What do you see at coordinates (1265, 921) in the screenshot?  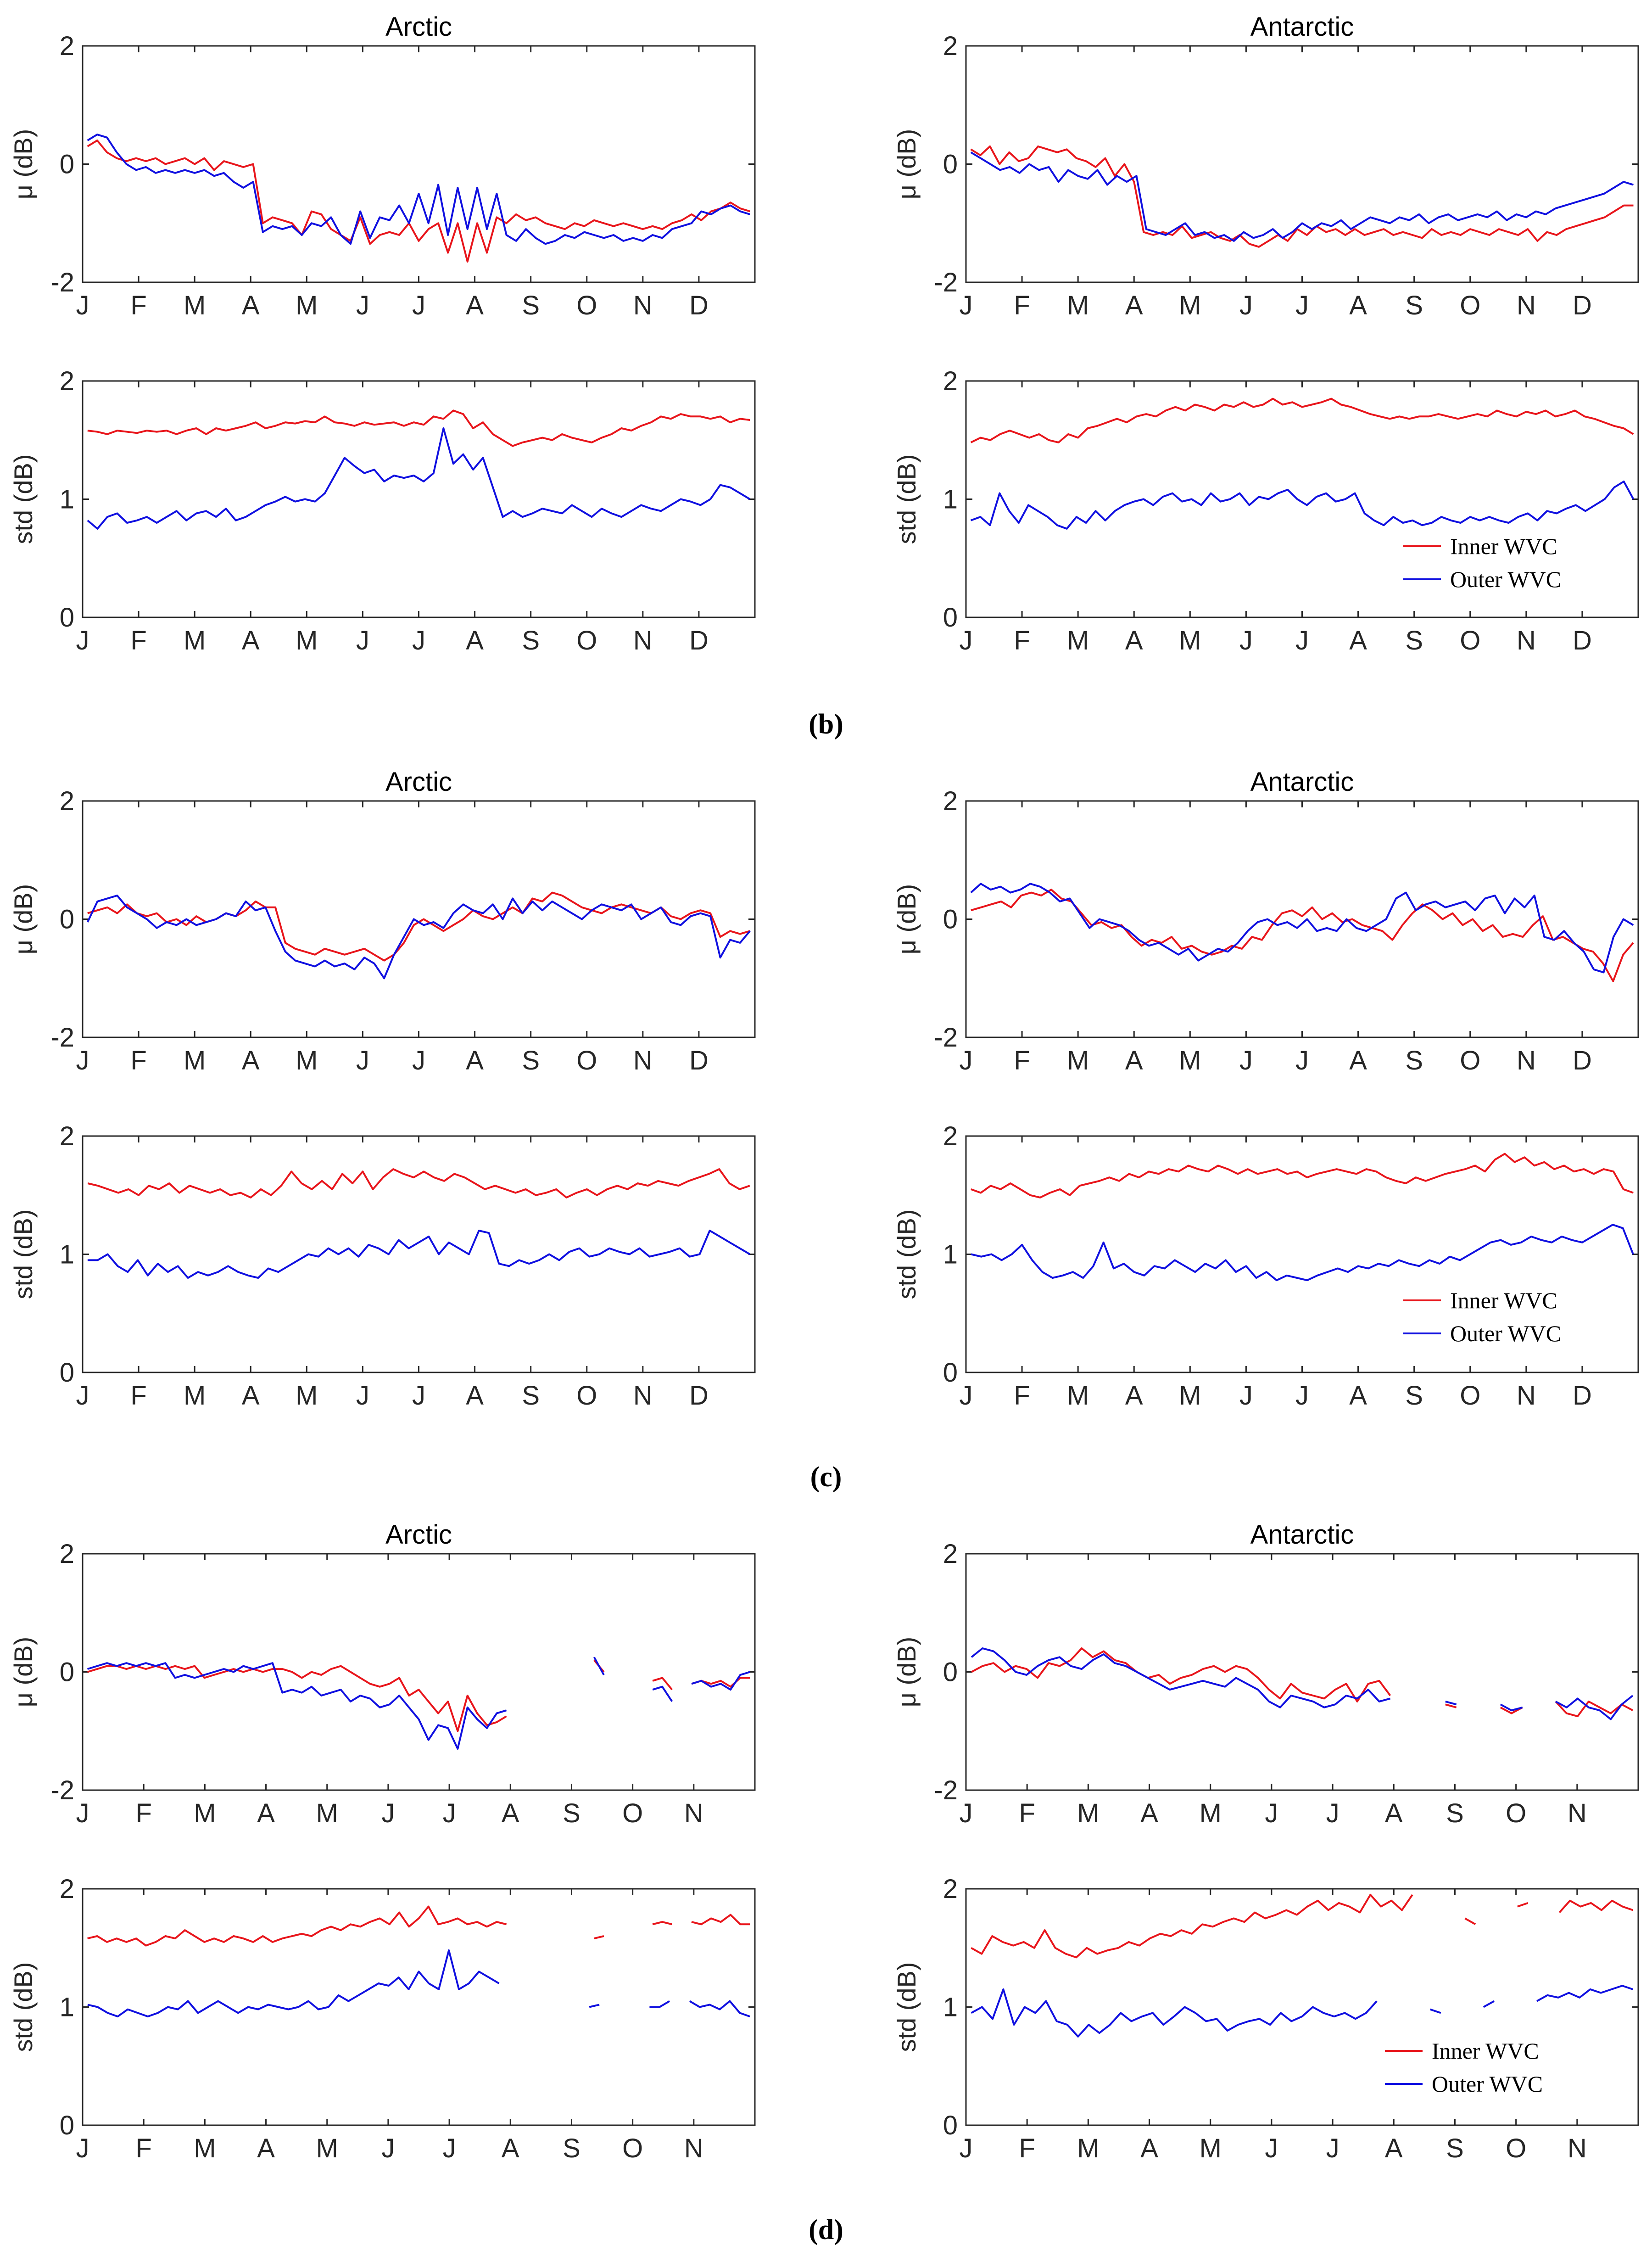 I see `chart-c-antarctic-mu: Antarctic -2 0 2 μ (dB) J F M A M J J A S O N D` at bounding box center [1265, 921].